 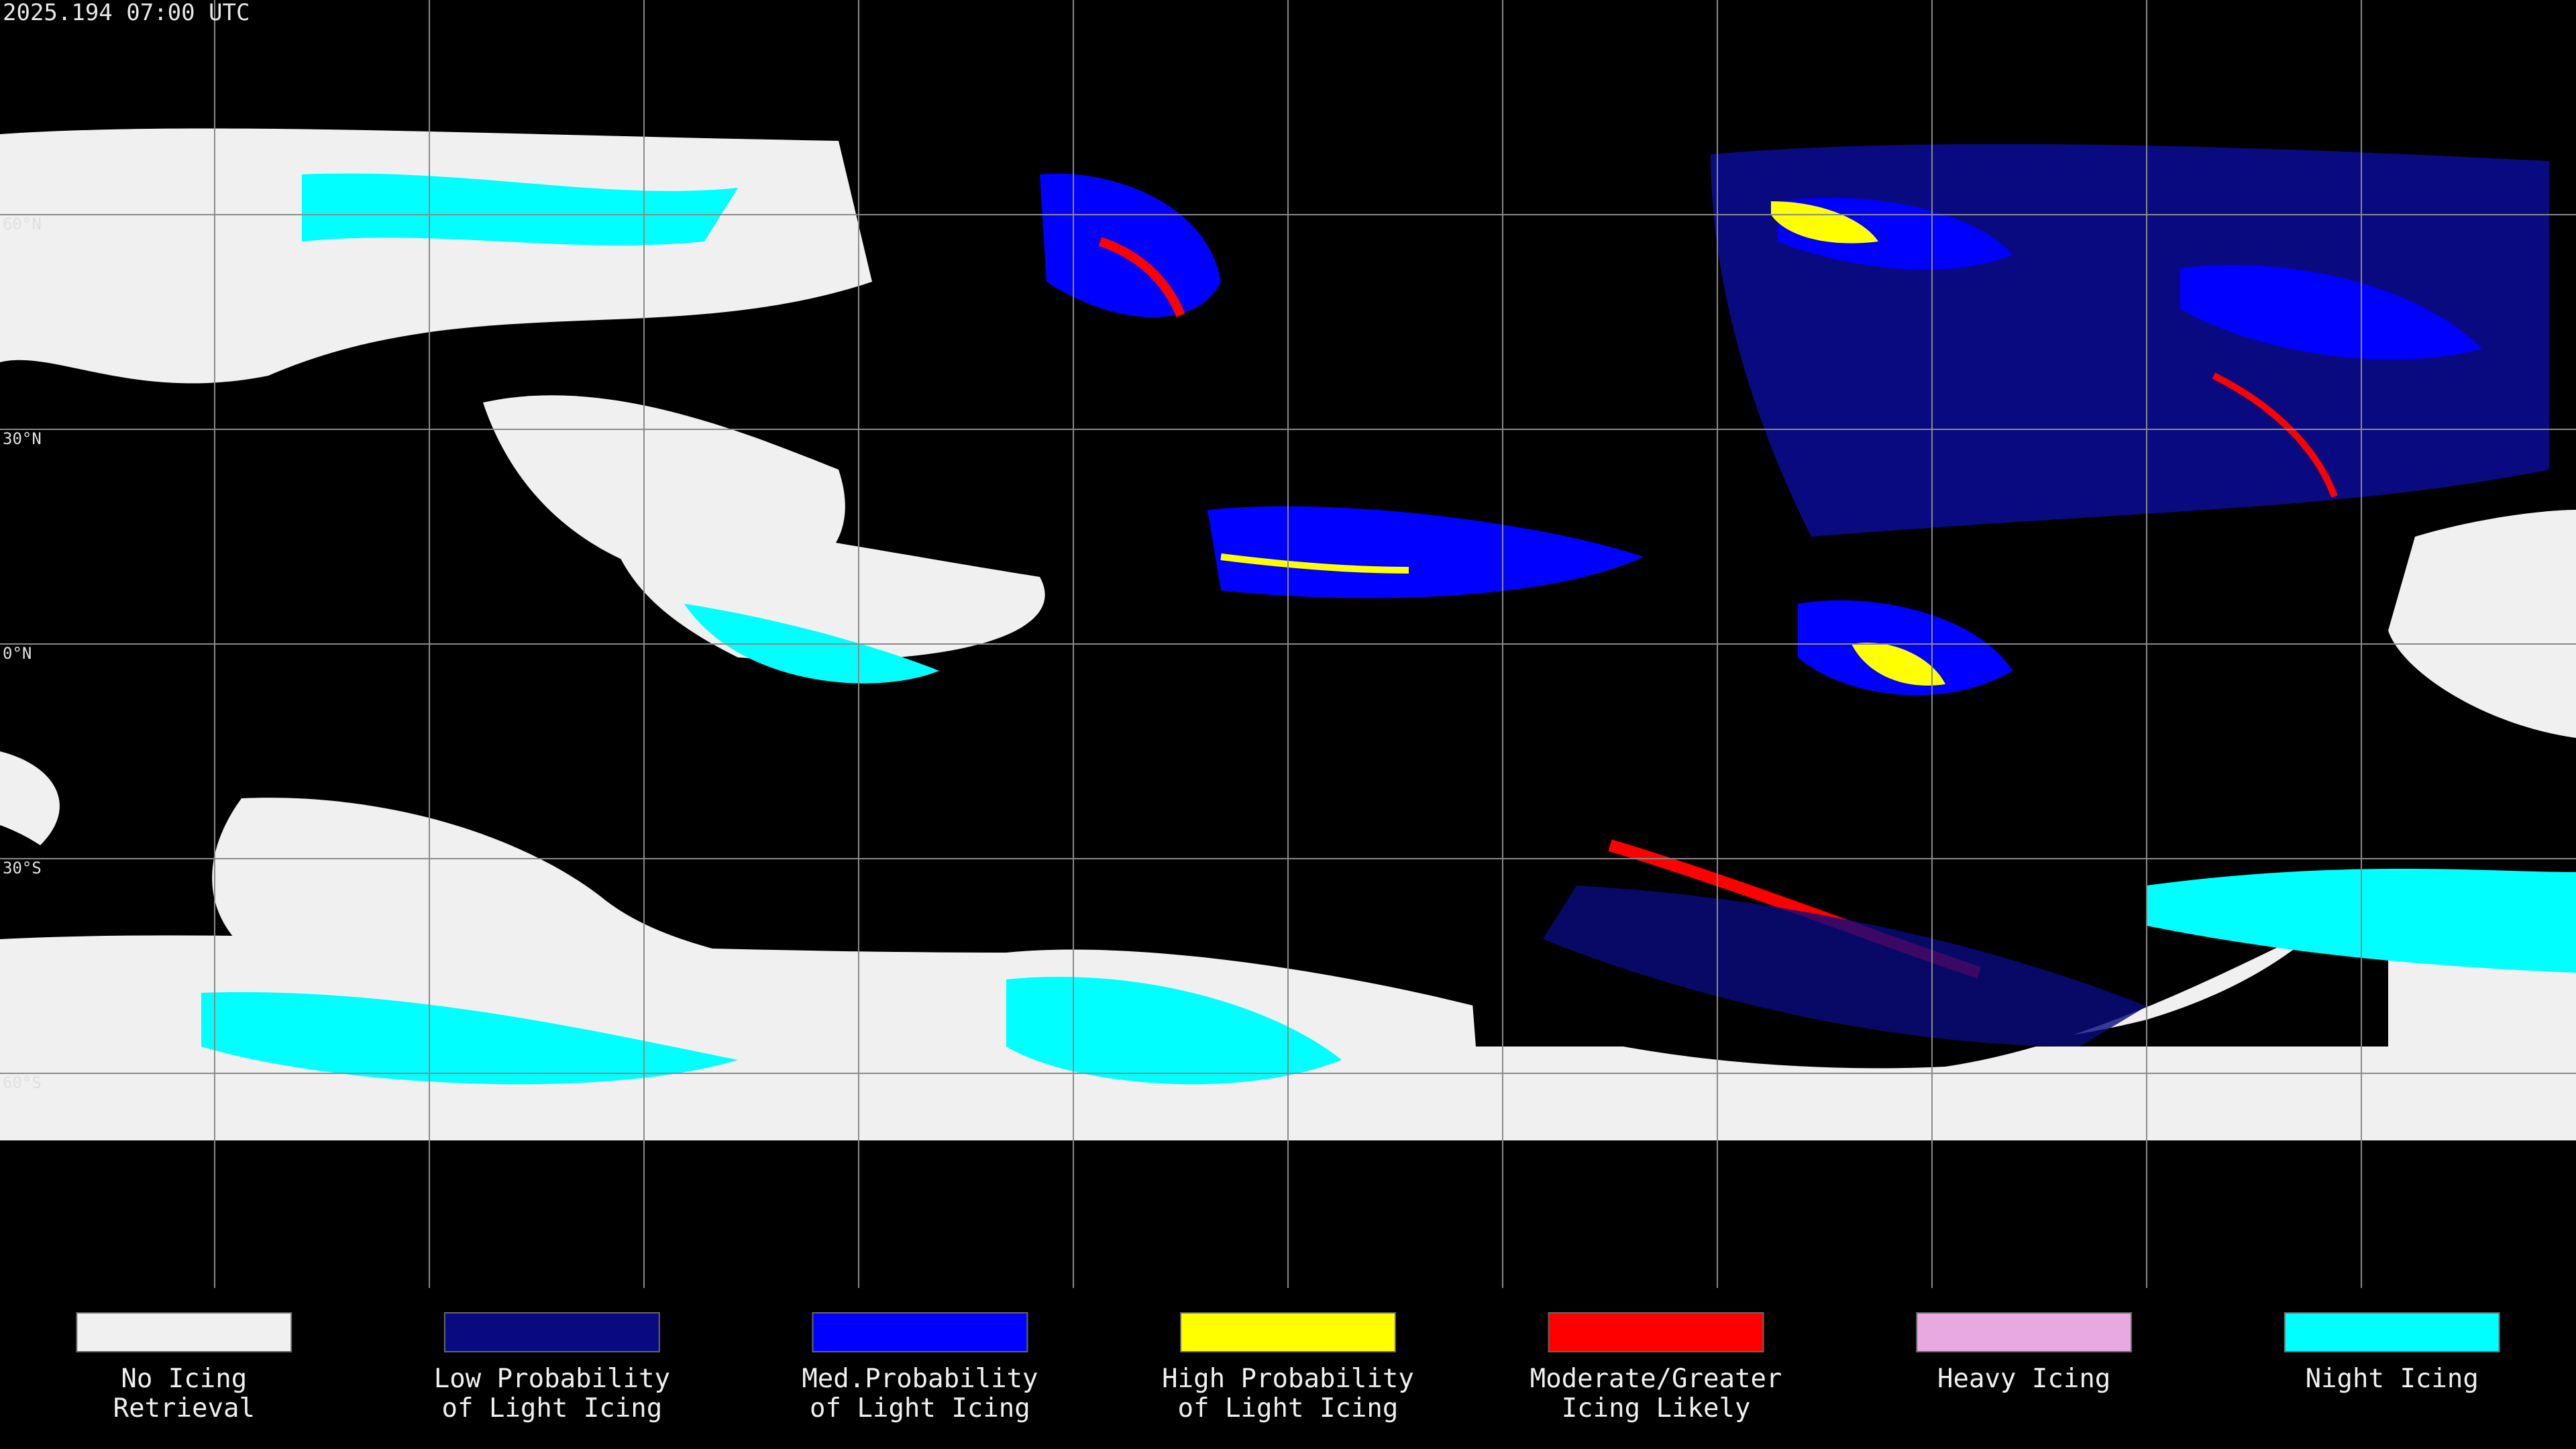 I want to click on legend-label: No Icing, so click(x=184, y=1379).